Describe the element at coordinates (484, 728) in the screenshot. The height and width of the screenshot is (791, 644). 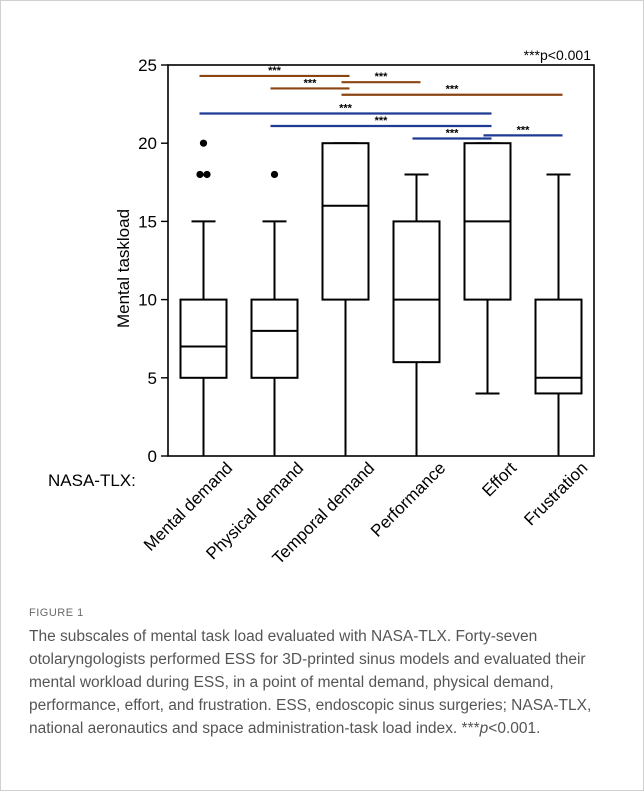
I see `caption-p-symbol: p` at that location.